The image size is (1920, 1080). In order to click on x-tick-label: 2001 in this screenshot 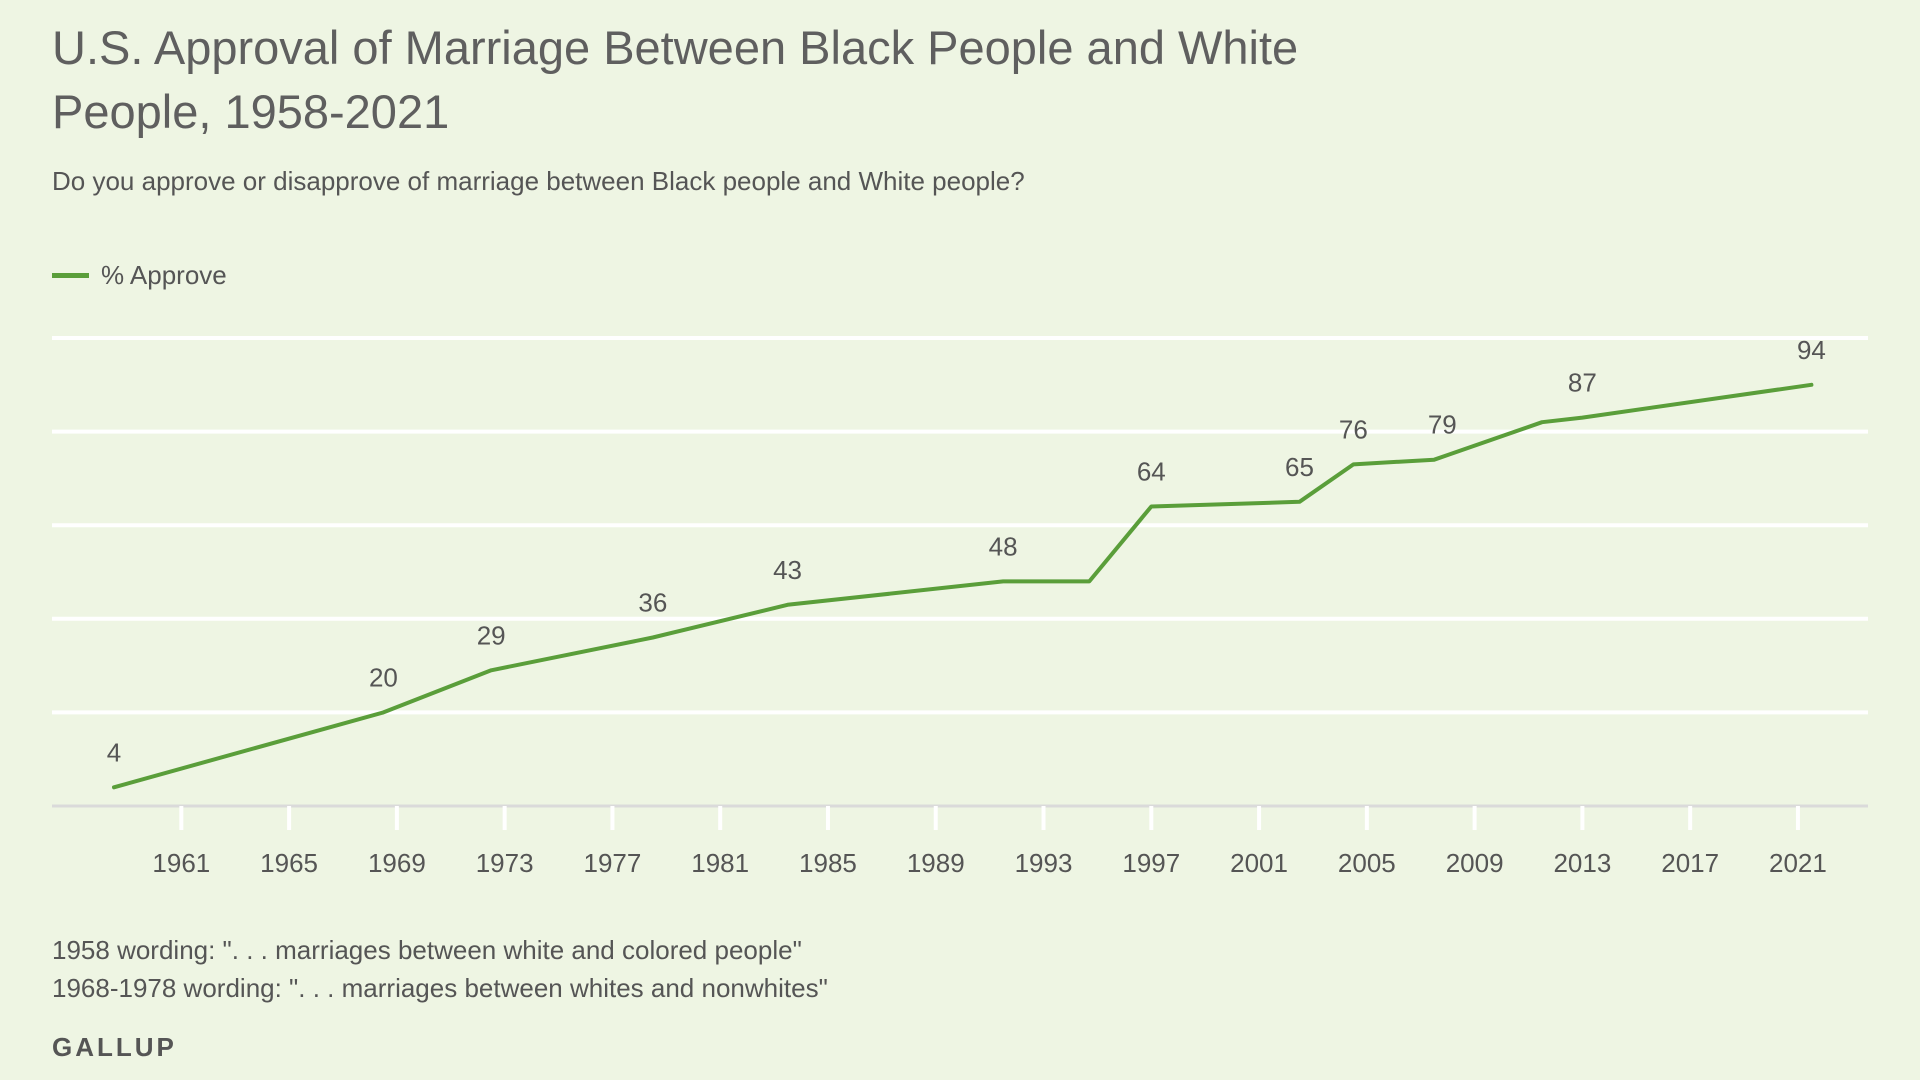, I will do `click(1259, 863)`.